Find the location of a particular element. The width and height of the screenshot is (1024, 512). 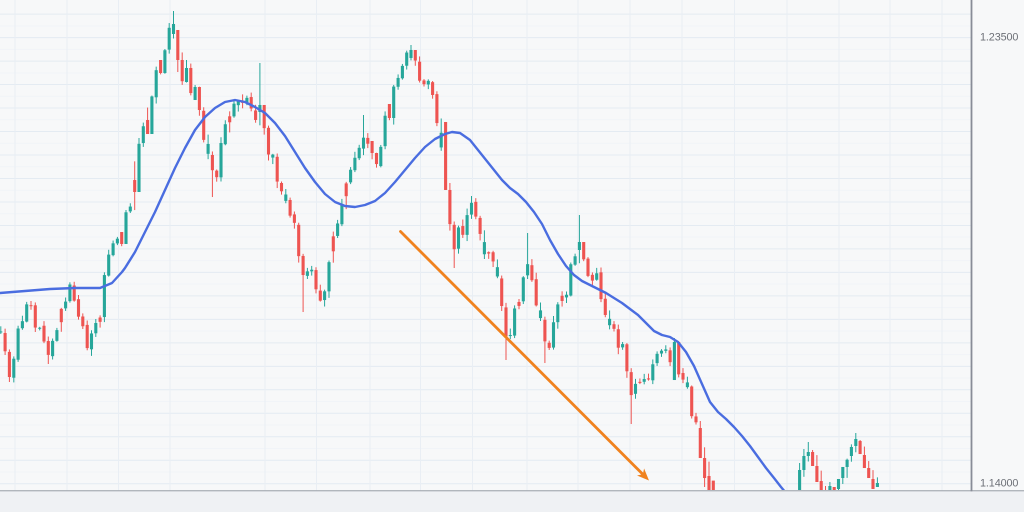

price-axis-label-bottom: 1.14000 is located at coordinates (999, 484).